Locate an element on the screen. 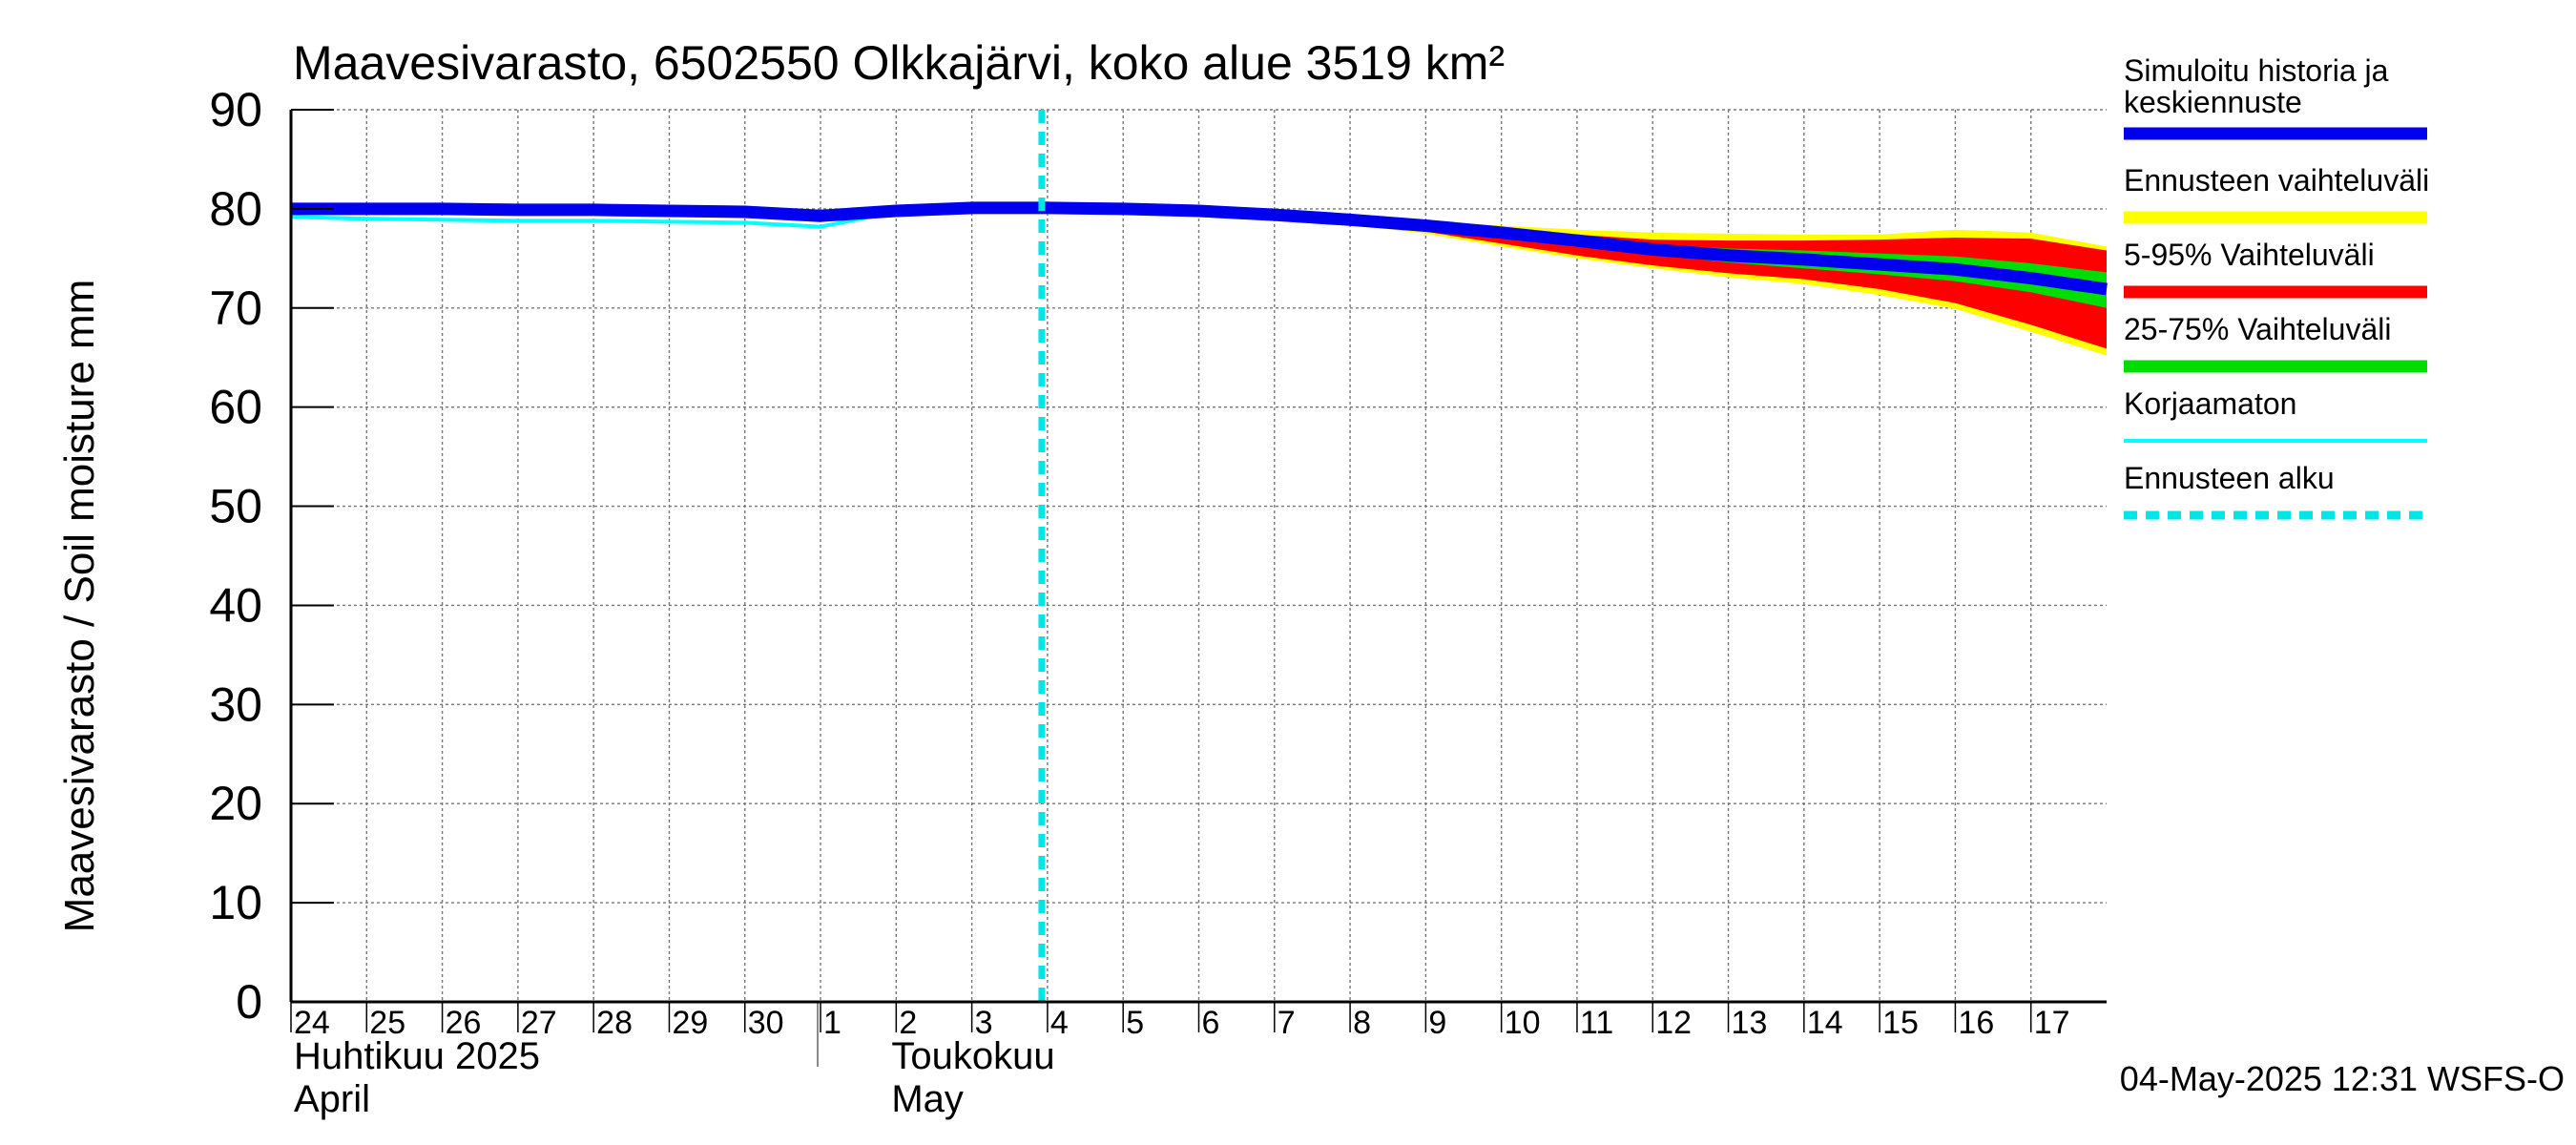 This screenshot has height=1145, width=2576. y-tick-label: 60 is located at coordinates (235, 407).